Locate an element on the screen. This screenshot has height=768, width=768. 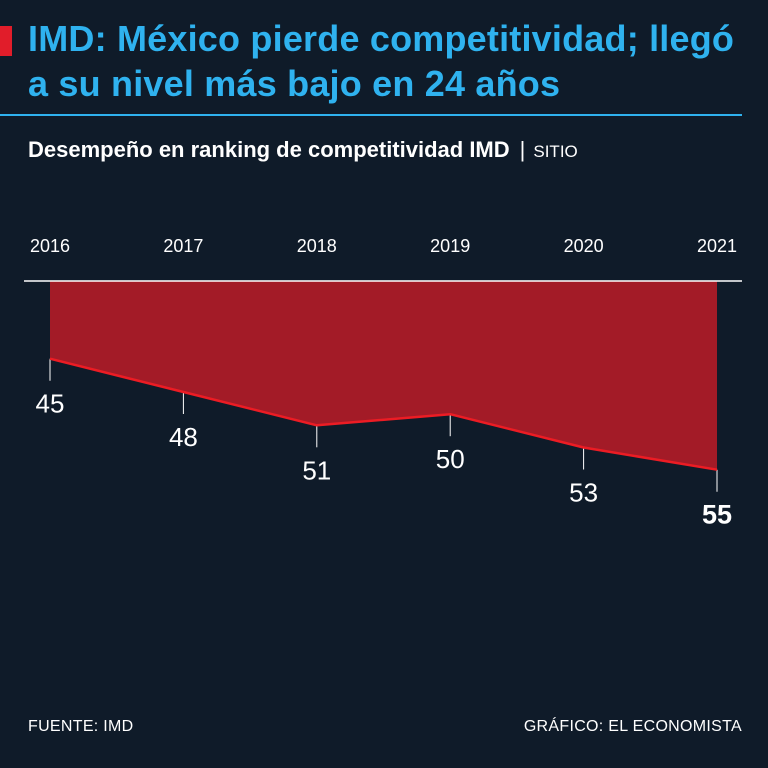
accent-bar is located at coordinates (6, 41).